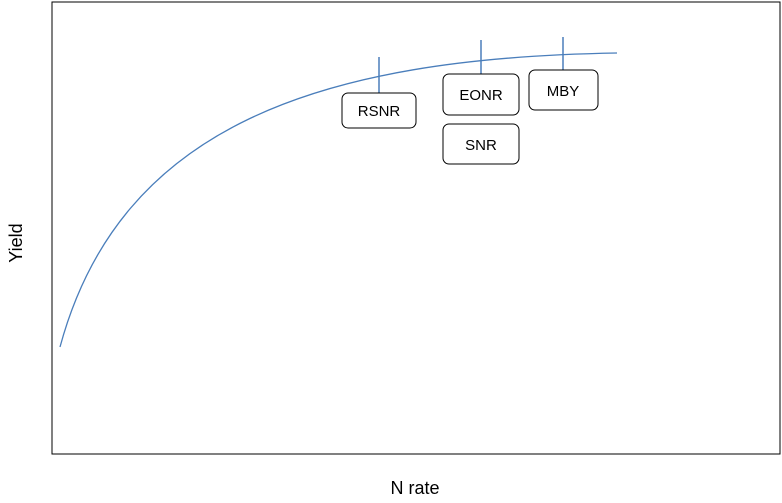 This screenshot has height=503, width=782. I want to click on x-axis-title: N rate, so click(414, 488).